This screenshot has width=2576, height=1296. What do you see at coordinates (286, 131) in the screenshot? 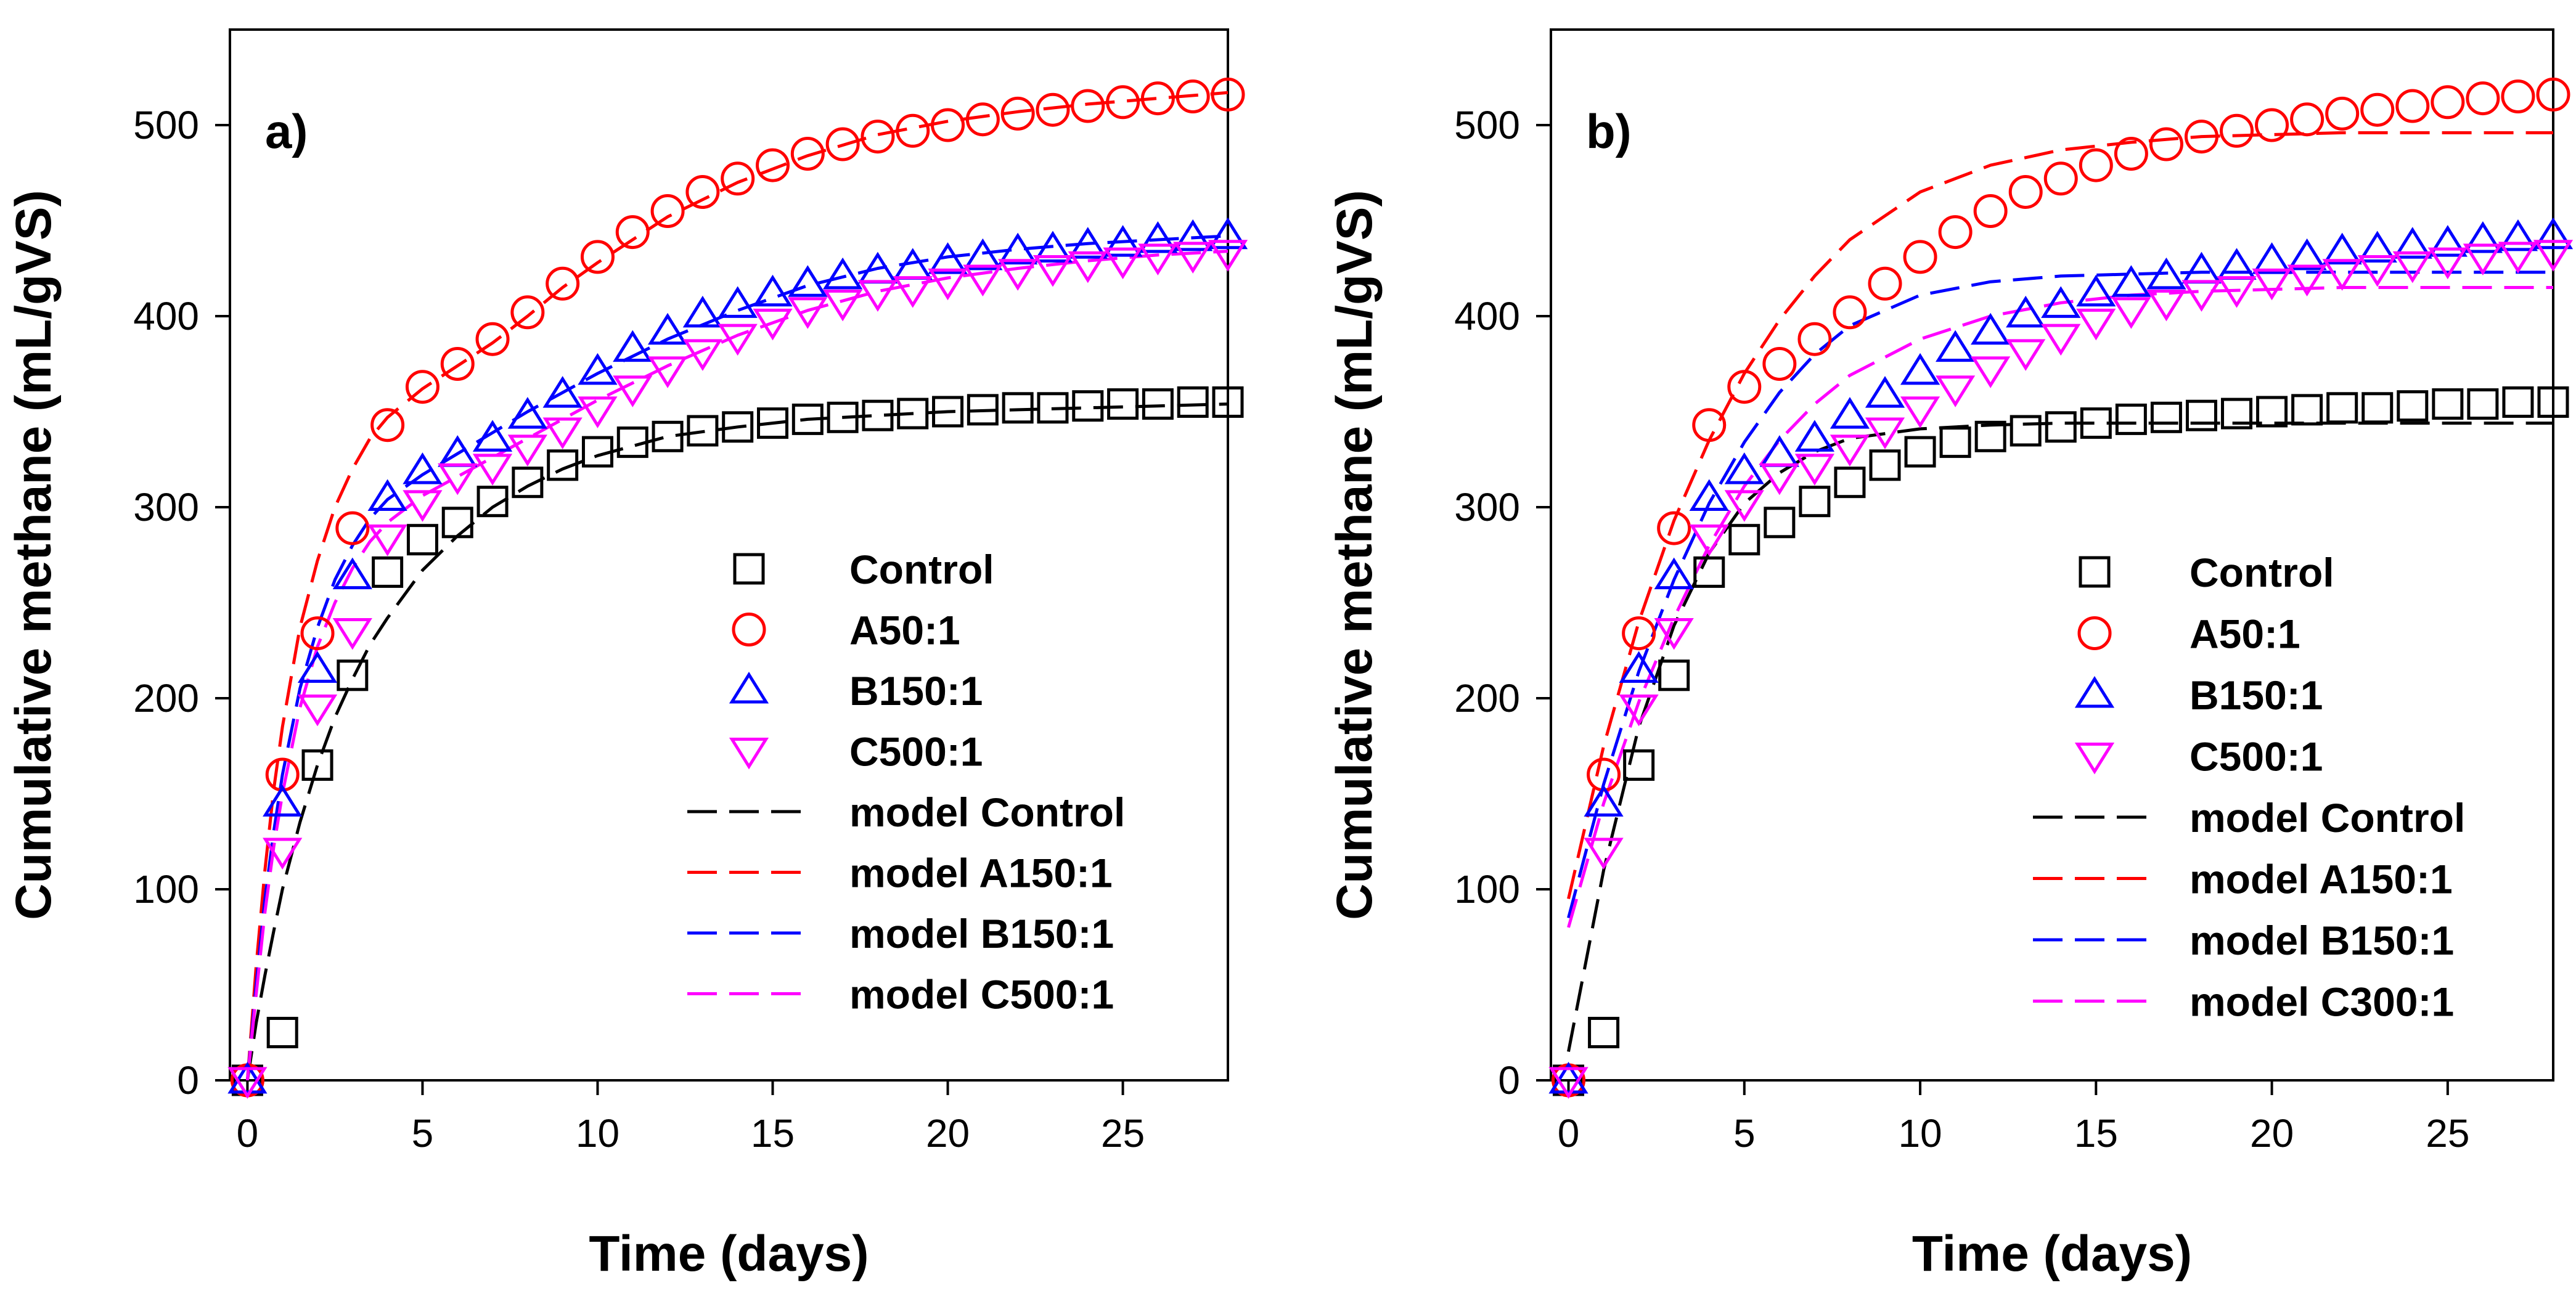
I see `panel-label: a)` at bounding box center [286, 131].